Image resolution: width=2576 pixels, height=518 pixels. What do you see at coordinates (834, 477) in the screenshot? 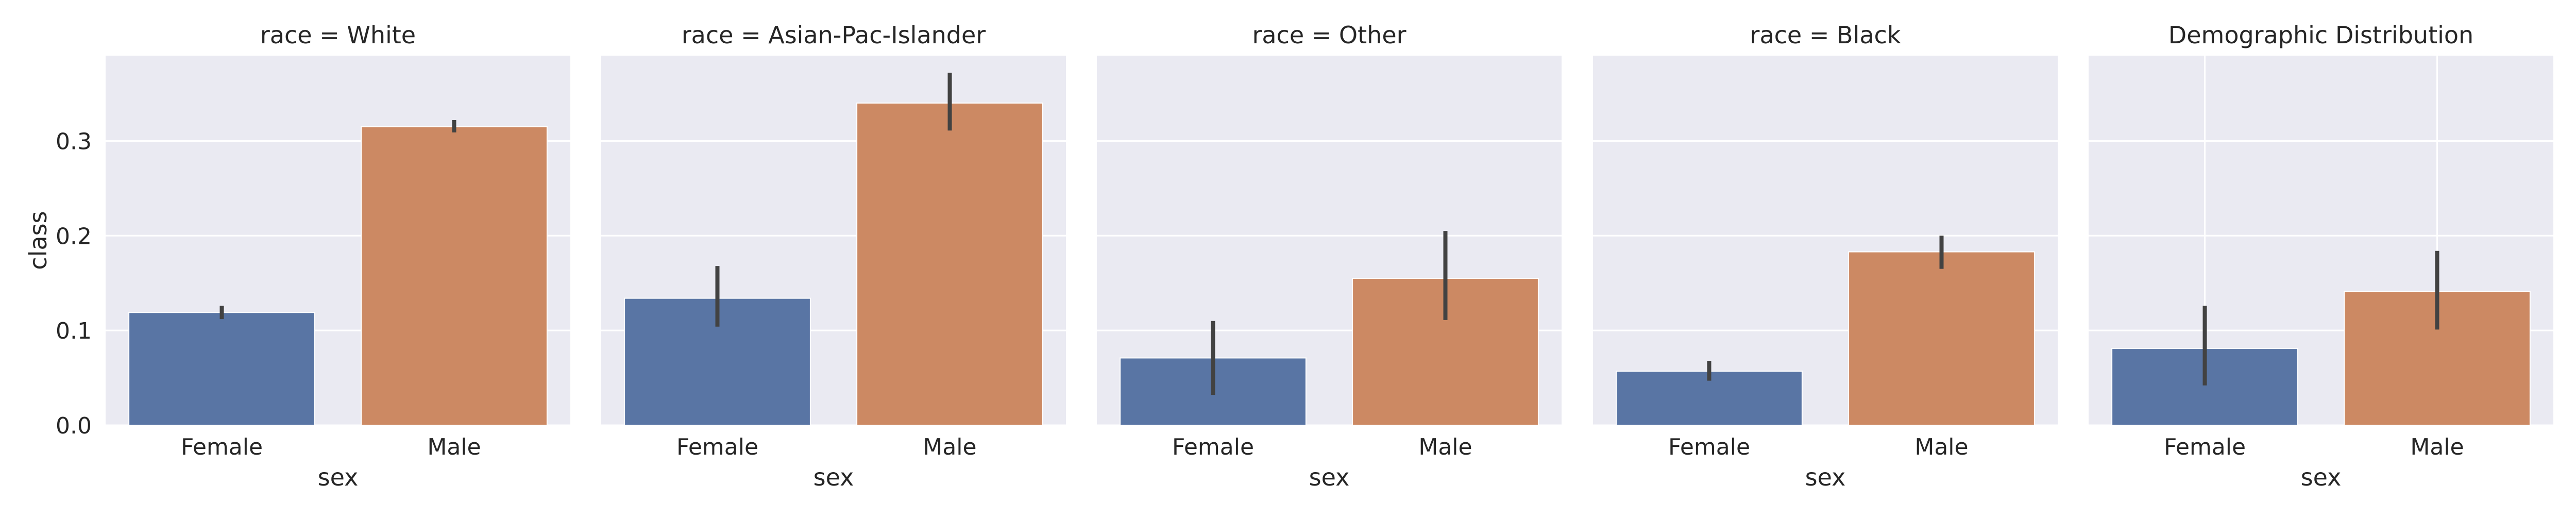
I see `panel-2-xlabel: sex` at bounding box center [834, 477].